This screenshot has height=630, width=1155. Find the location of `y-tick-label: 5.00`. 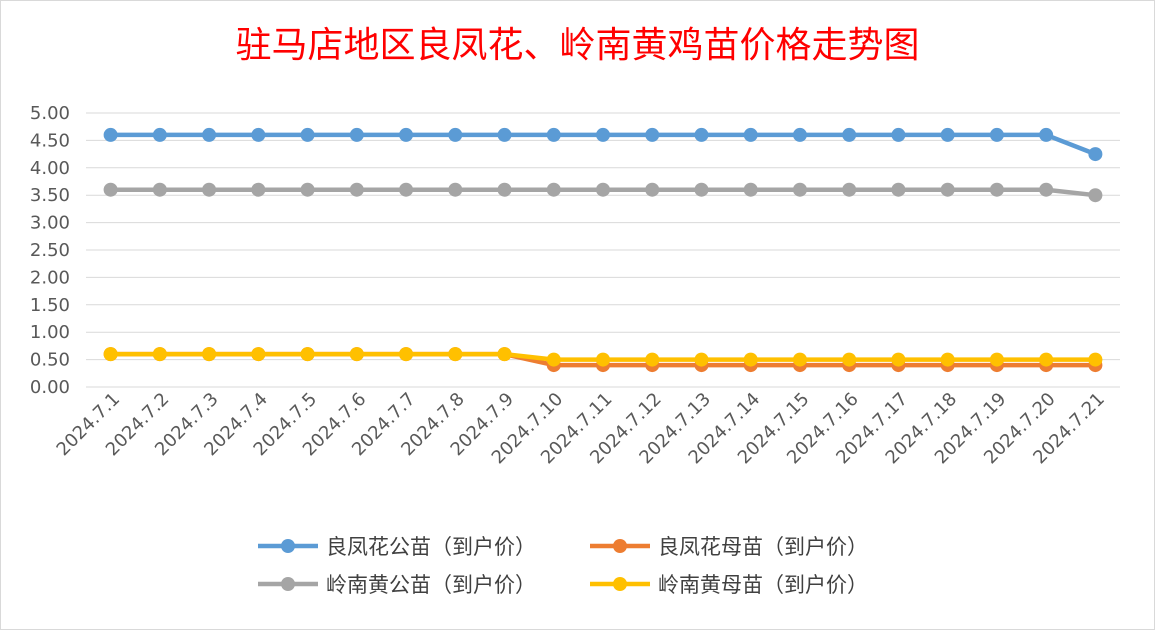

y-tick-label: 5.00 is located at coordinates (50, 113).